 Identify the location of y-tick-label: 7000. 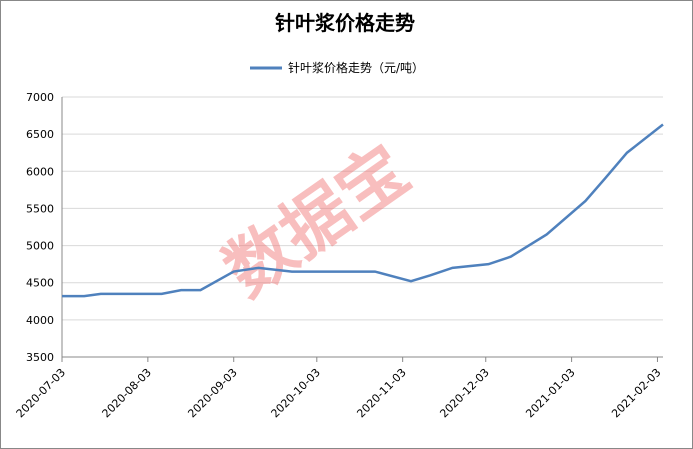
(40, 97).